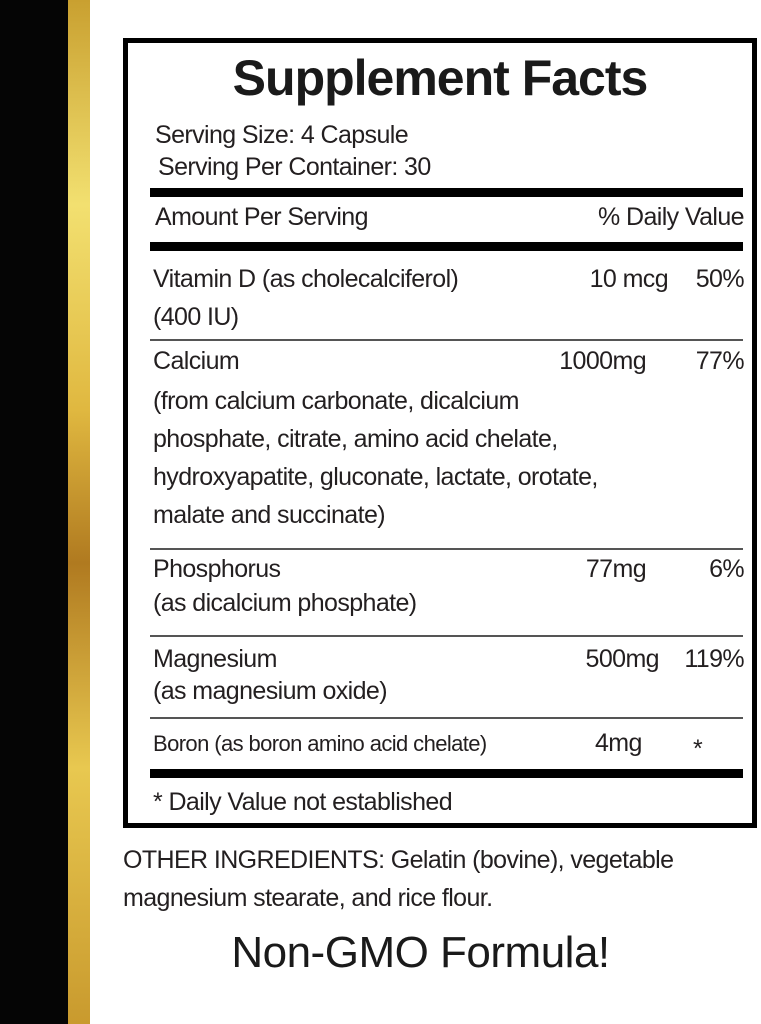 The width and height of the screenshot is (761, 1024). Describe the element at coordinates (269, 515) in the screenshot. I see `row-detail: malate and succinate)` at that location.